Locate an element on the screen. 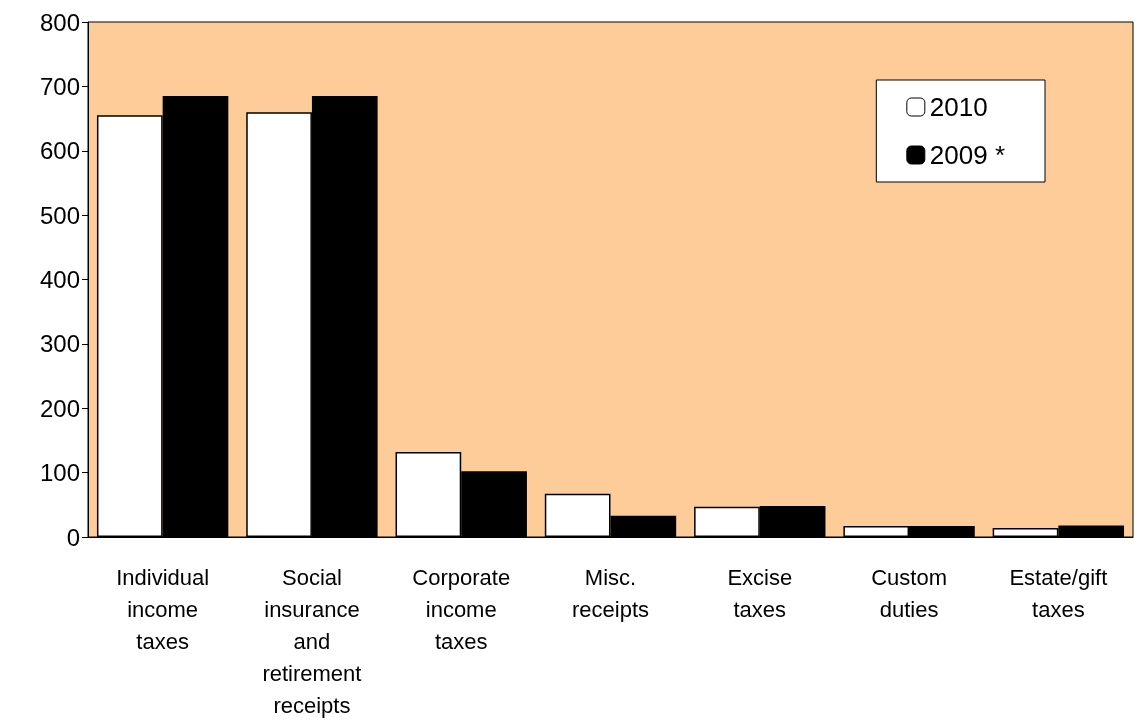 This screenshot has height=721, width=1135. y-tick-label: 600 is located at coordinates (59, 151).